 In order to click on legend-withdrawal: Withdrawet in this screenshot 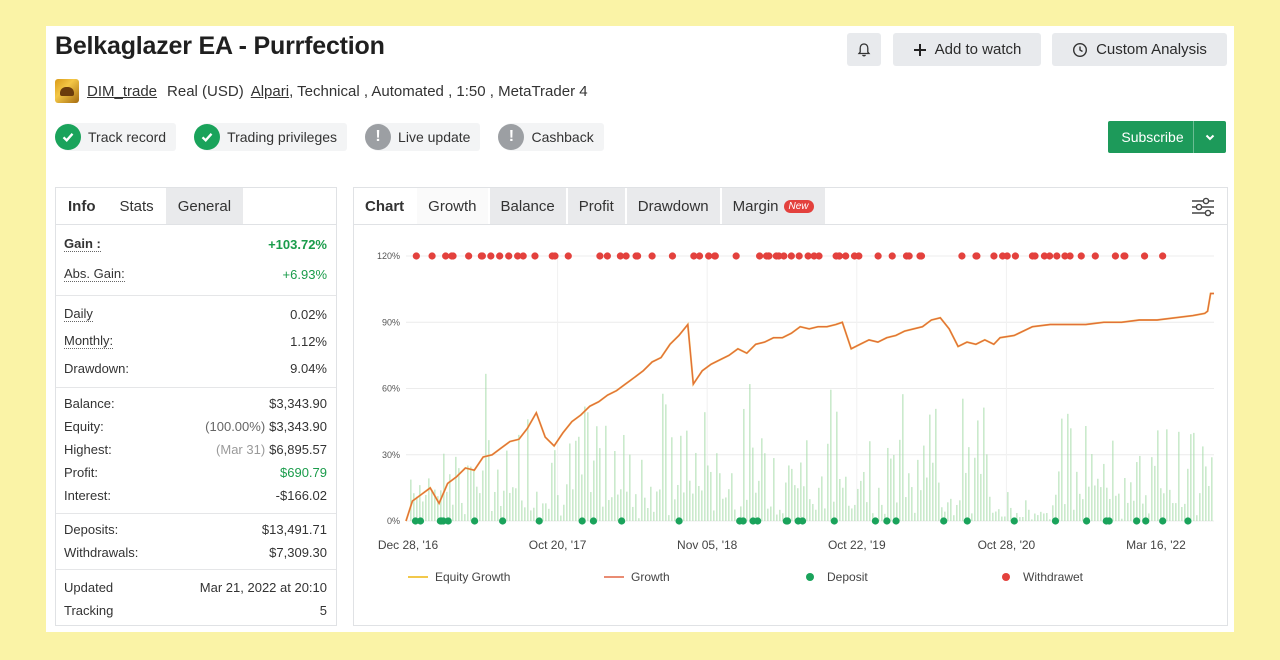, I will do `click(1042, 577)`.